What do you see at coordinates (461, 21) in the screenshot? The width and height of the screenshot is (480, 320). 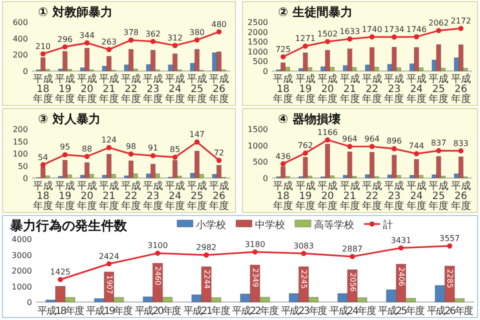 I see `data-label: 2172` at bounding box center [461, 21].